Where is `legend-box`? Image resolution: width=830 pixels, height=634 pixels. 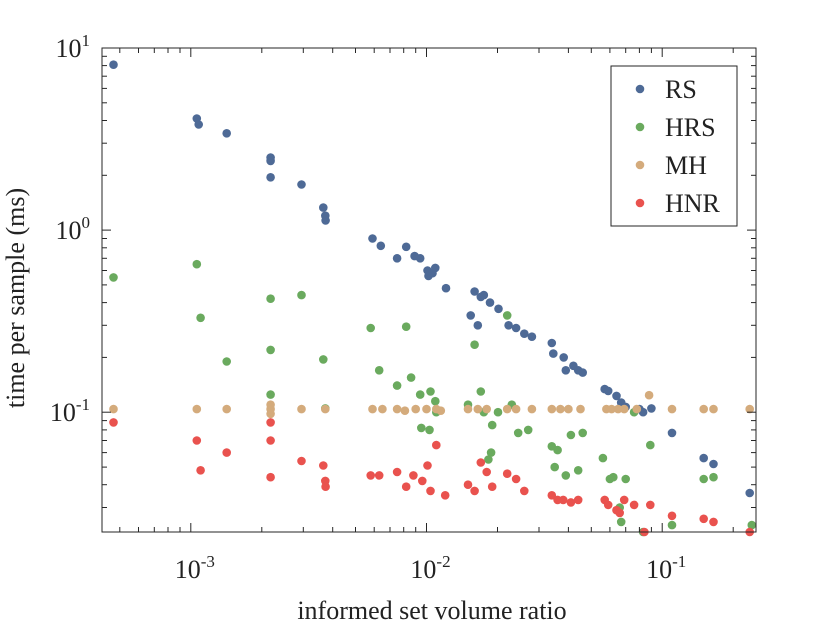
legend-box is located at coordinates (674, 146).